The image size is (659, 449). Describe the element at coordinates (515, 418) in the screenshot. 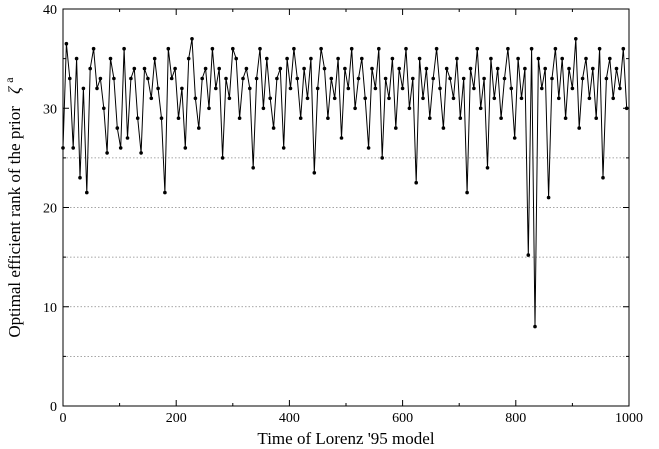

I see `x-tick-label: 800` at that location.